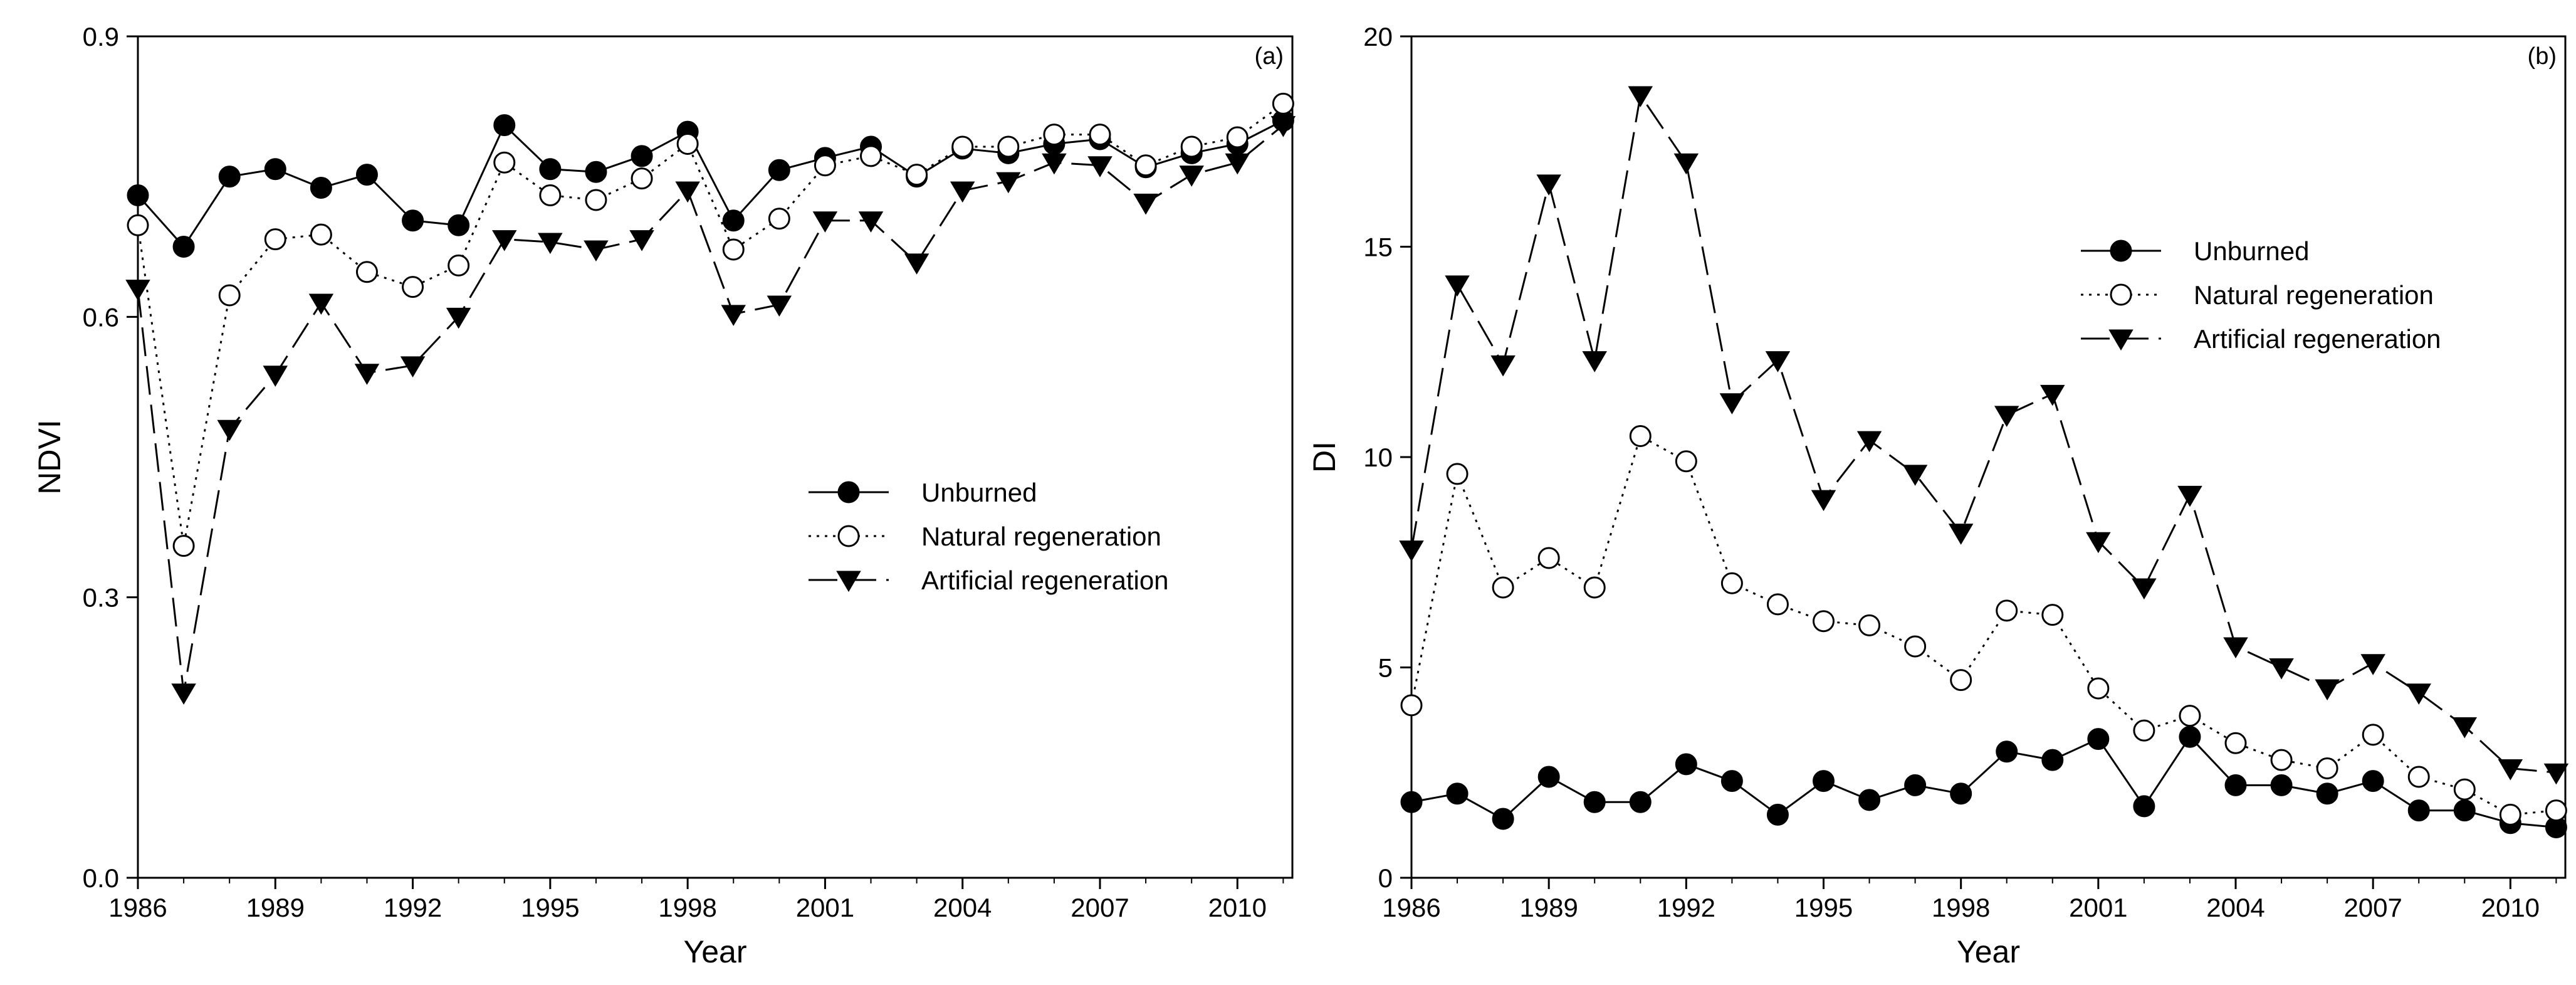 This screenshot has height=985, width=2576. Describe the element at coordinates (229, 430) in the screenshot. I see `point-artificial-regeneration-a-1988` at that location.